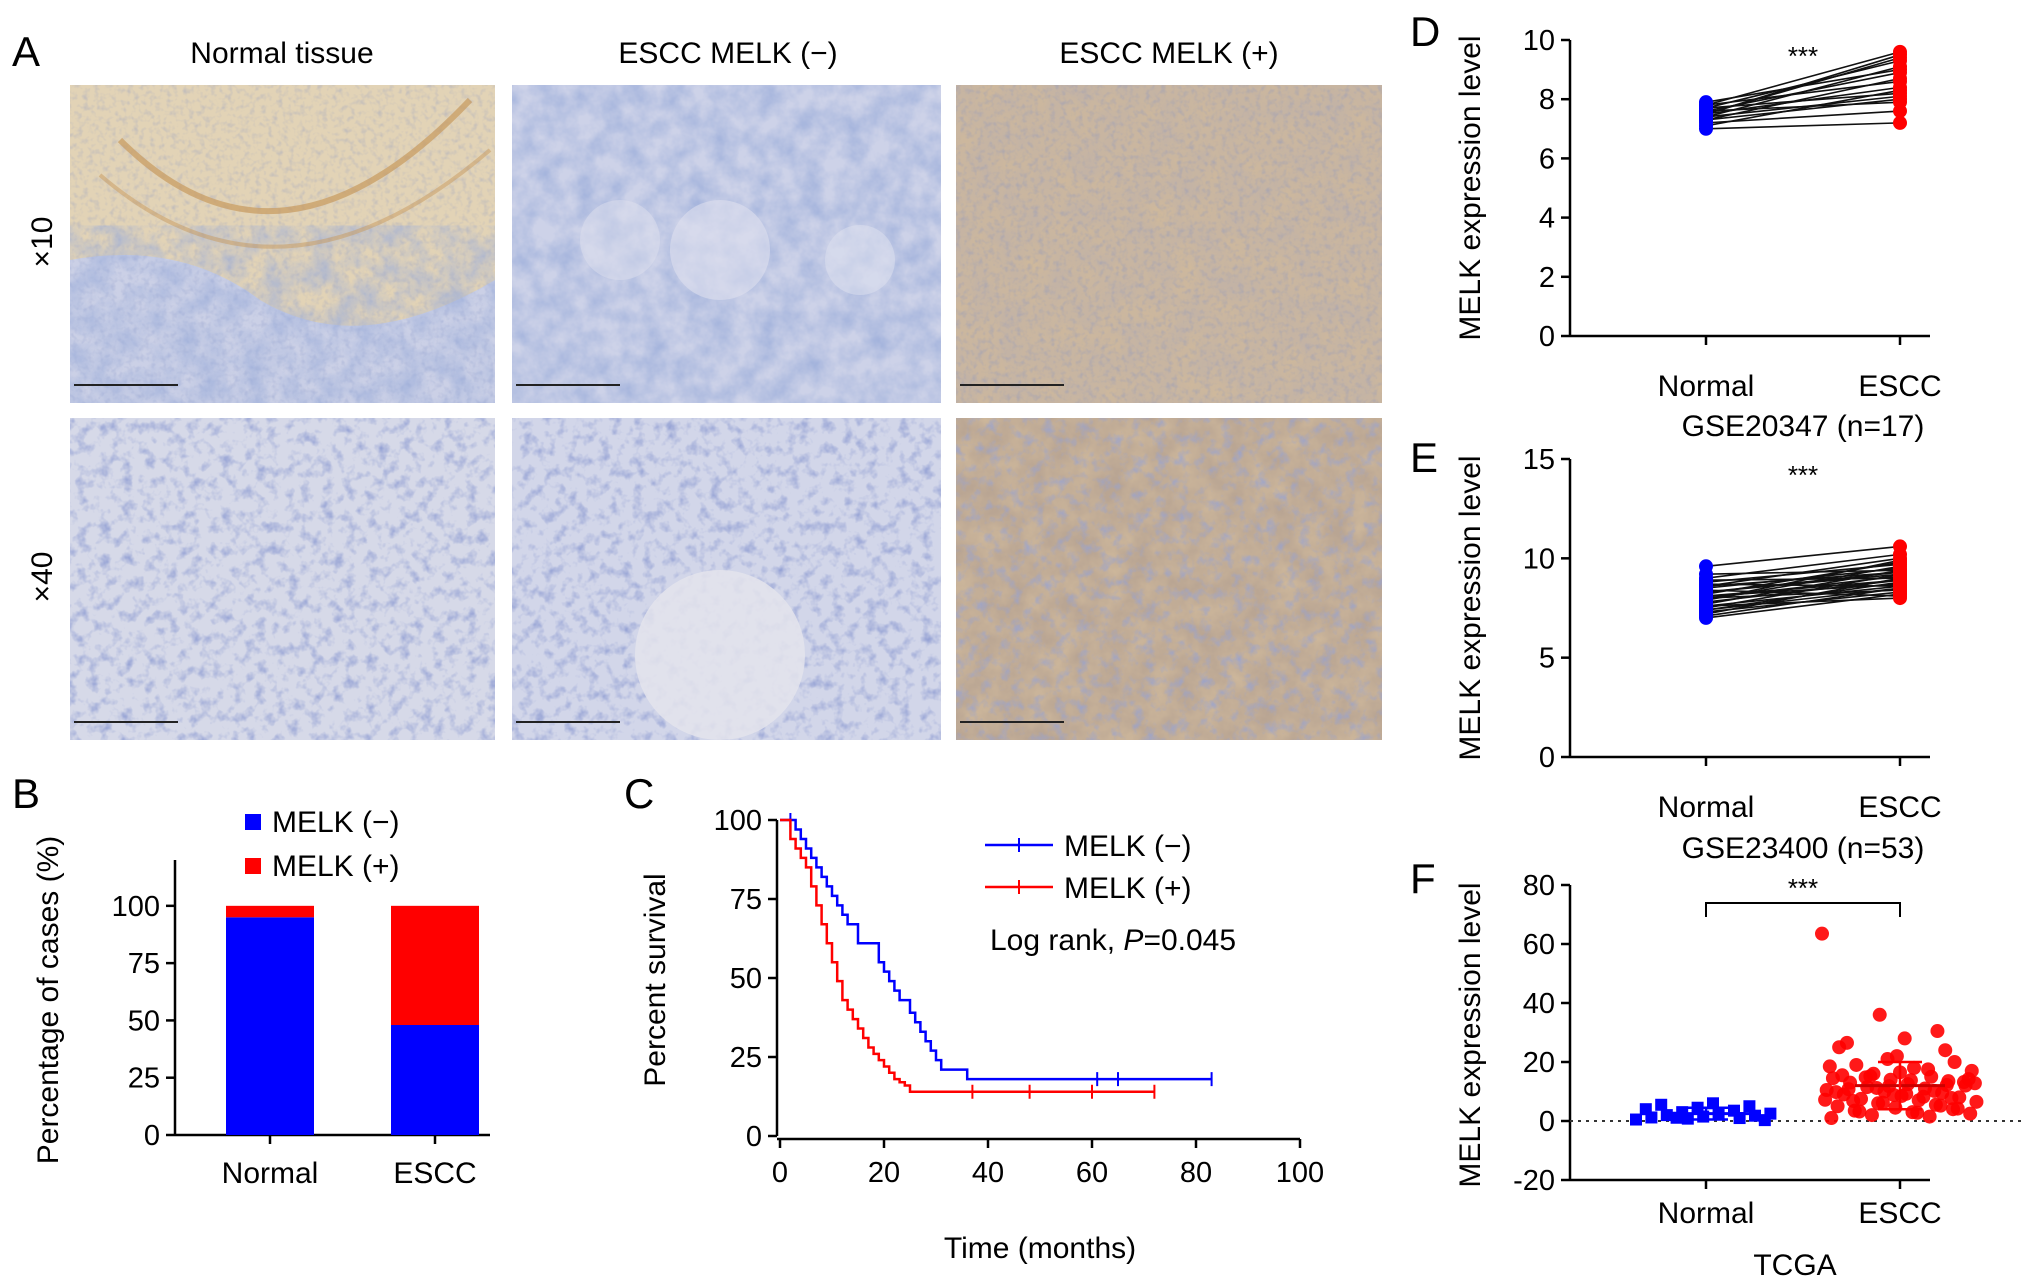 Image resolution: width=2032 pixels, height=1286 pixels. Describe the element at coordinates (967, 956) in the screenshot. I see `survival-curve-melk-pos` at that location.